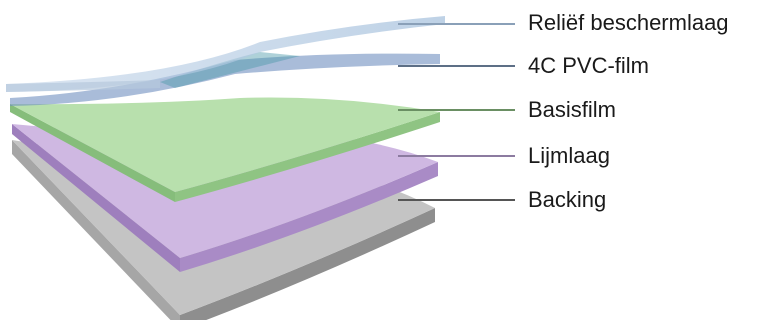 This screenshot has width=780, height=320. What do you see at coordinates (628, 22) in the screenshot?
I see `label-relief-beschermlaag: Reliëf beschermlaag` at bounding box center [628, 22].